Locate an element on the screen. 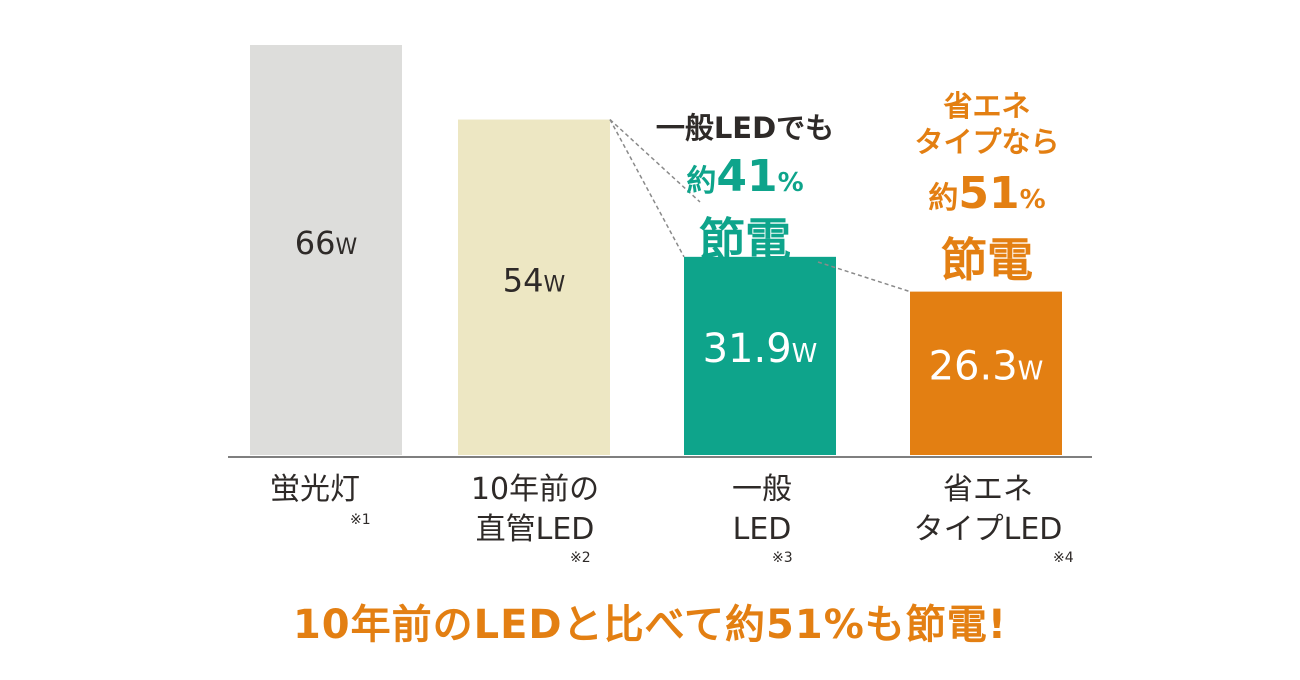  category-label-eco-led: 省エネ タイプLED ※4 is located at coordinates (988, 518).